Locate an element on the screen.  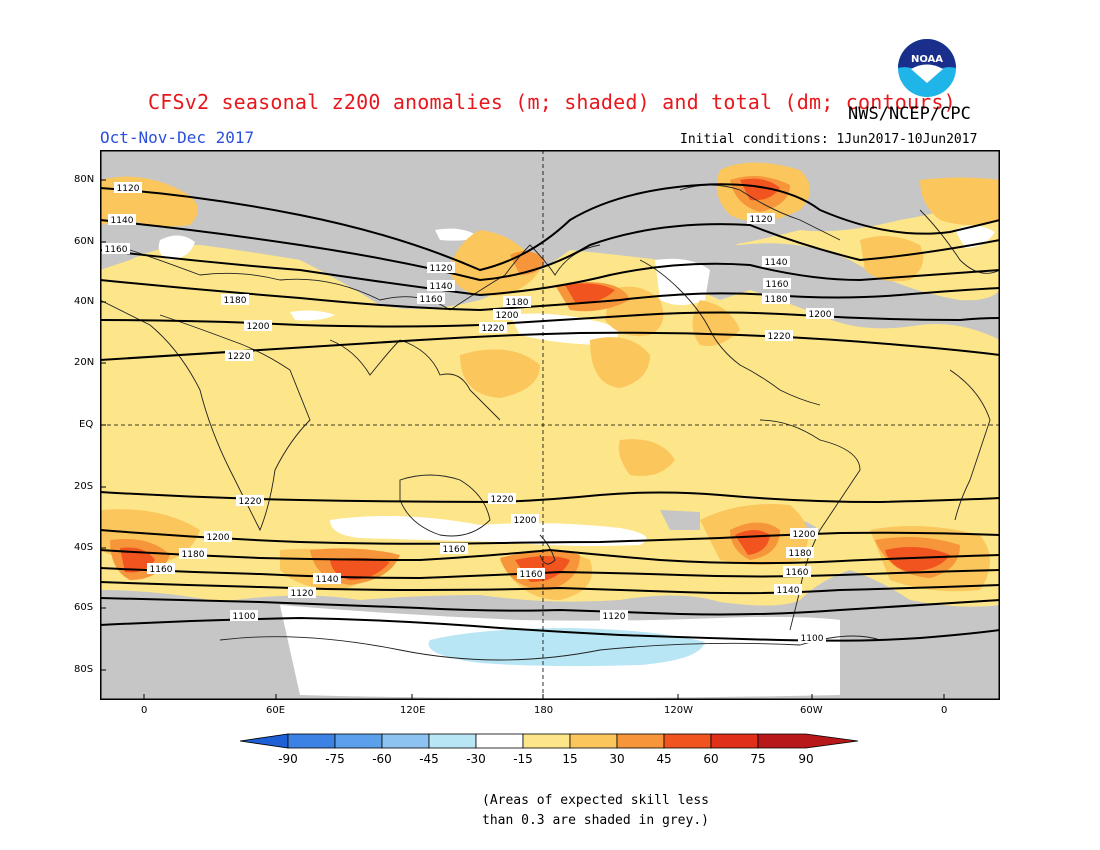
lon-label: 180 is located at coordinates (544, 710).